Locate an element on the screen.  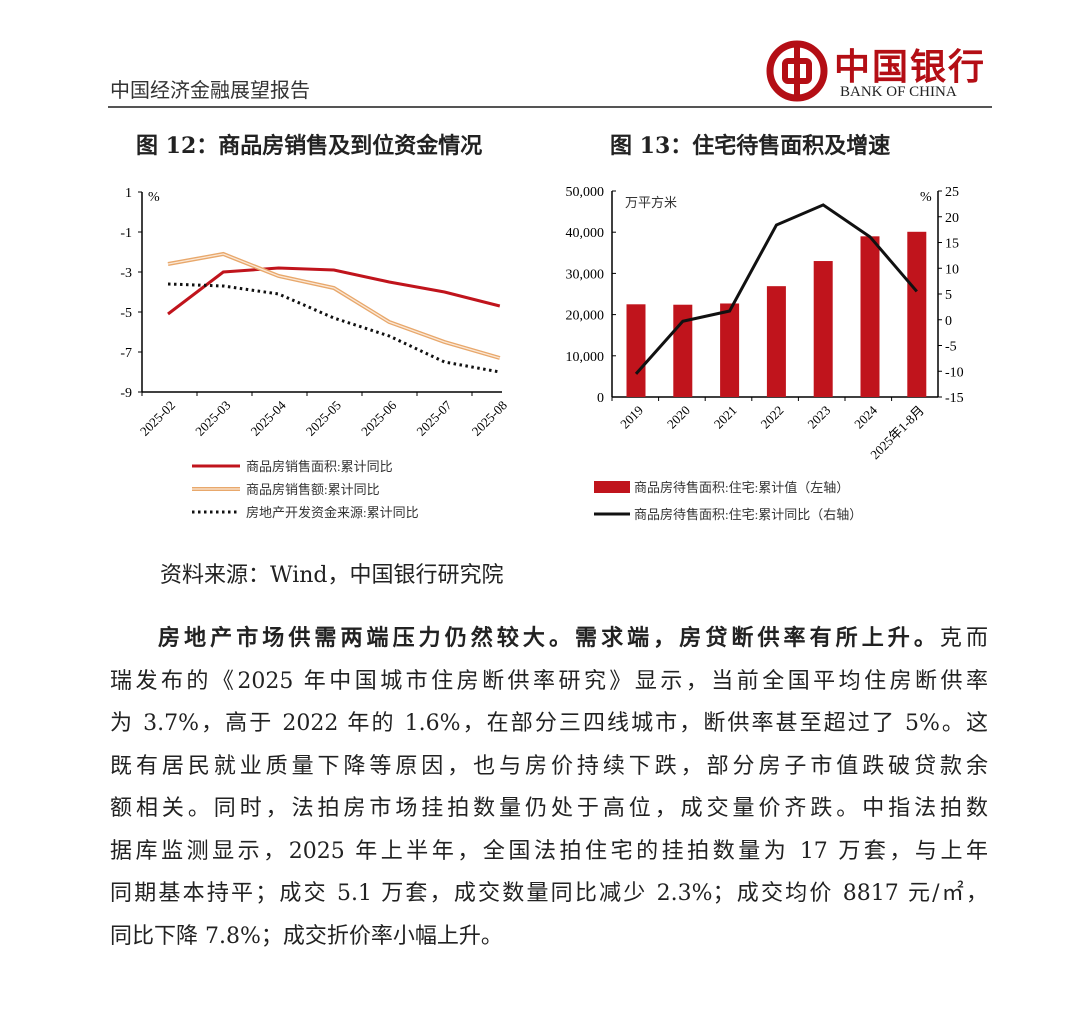
x-tick-label: 2025-04 is located at coordinates (268, 418).